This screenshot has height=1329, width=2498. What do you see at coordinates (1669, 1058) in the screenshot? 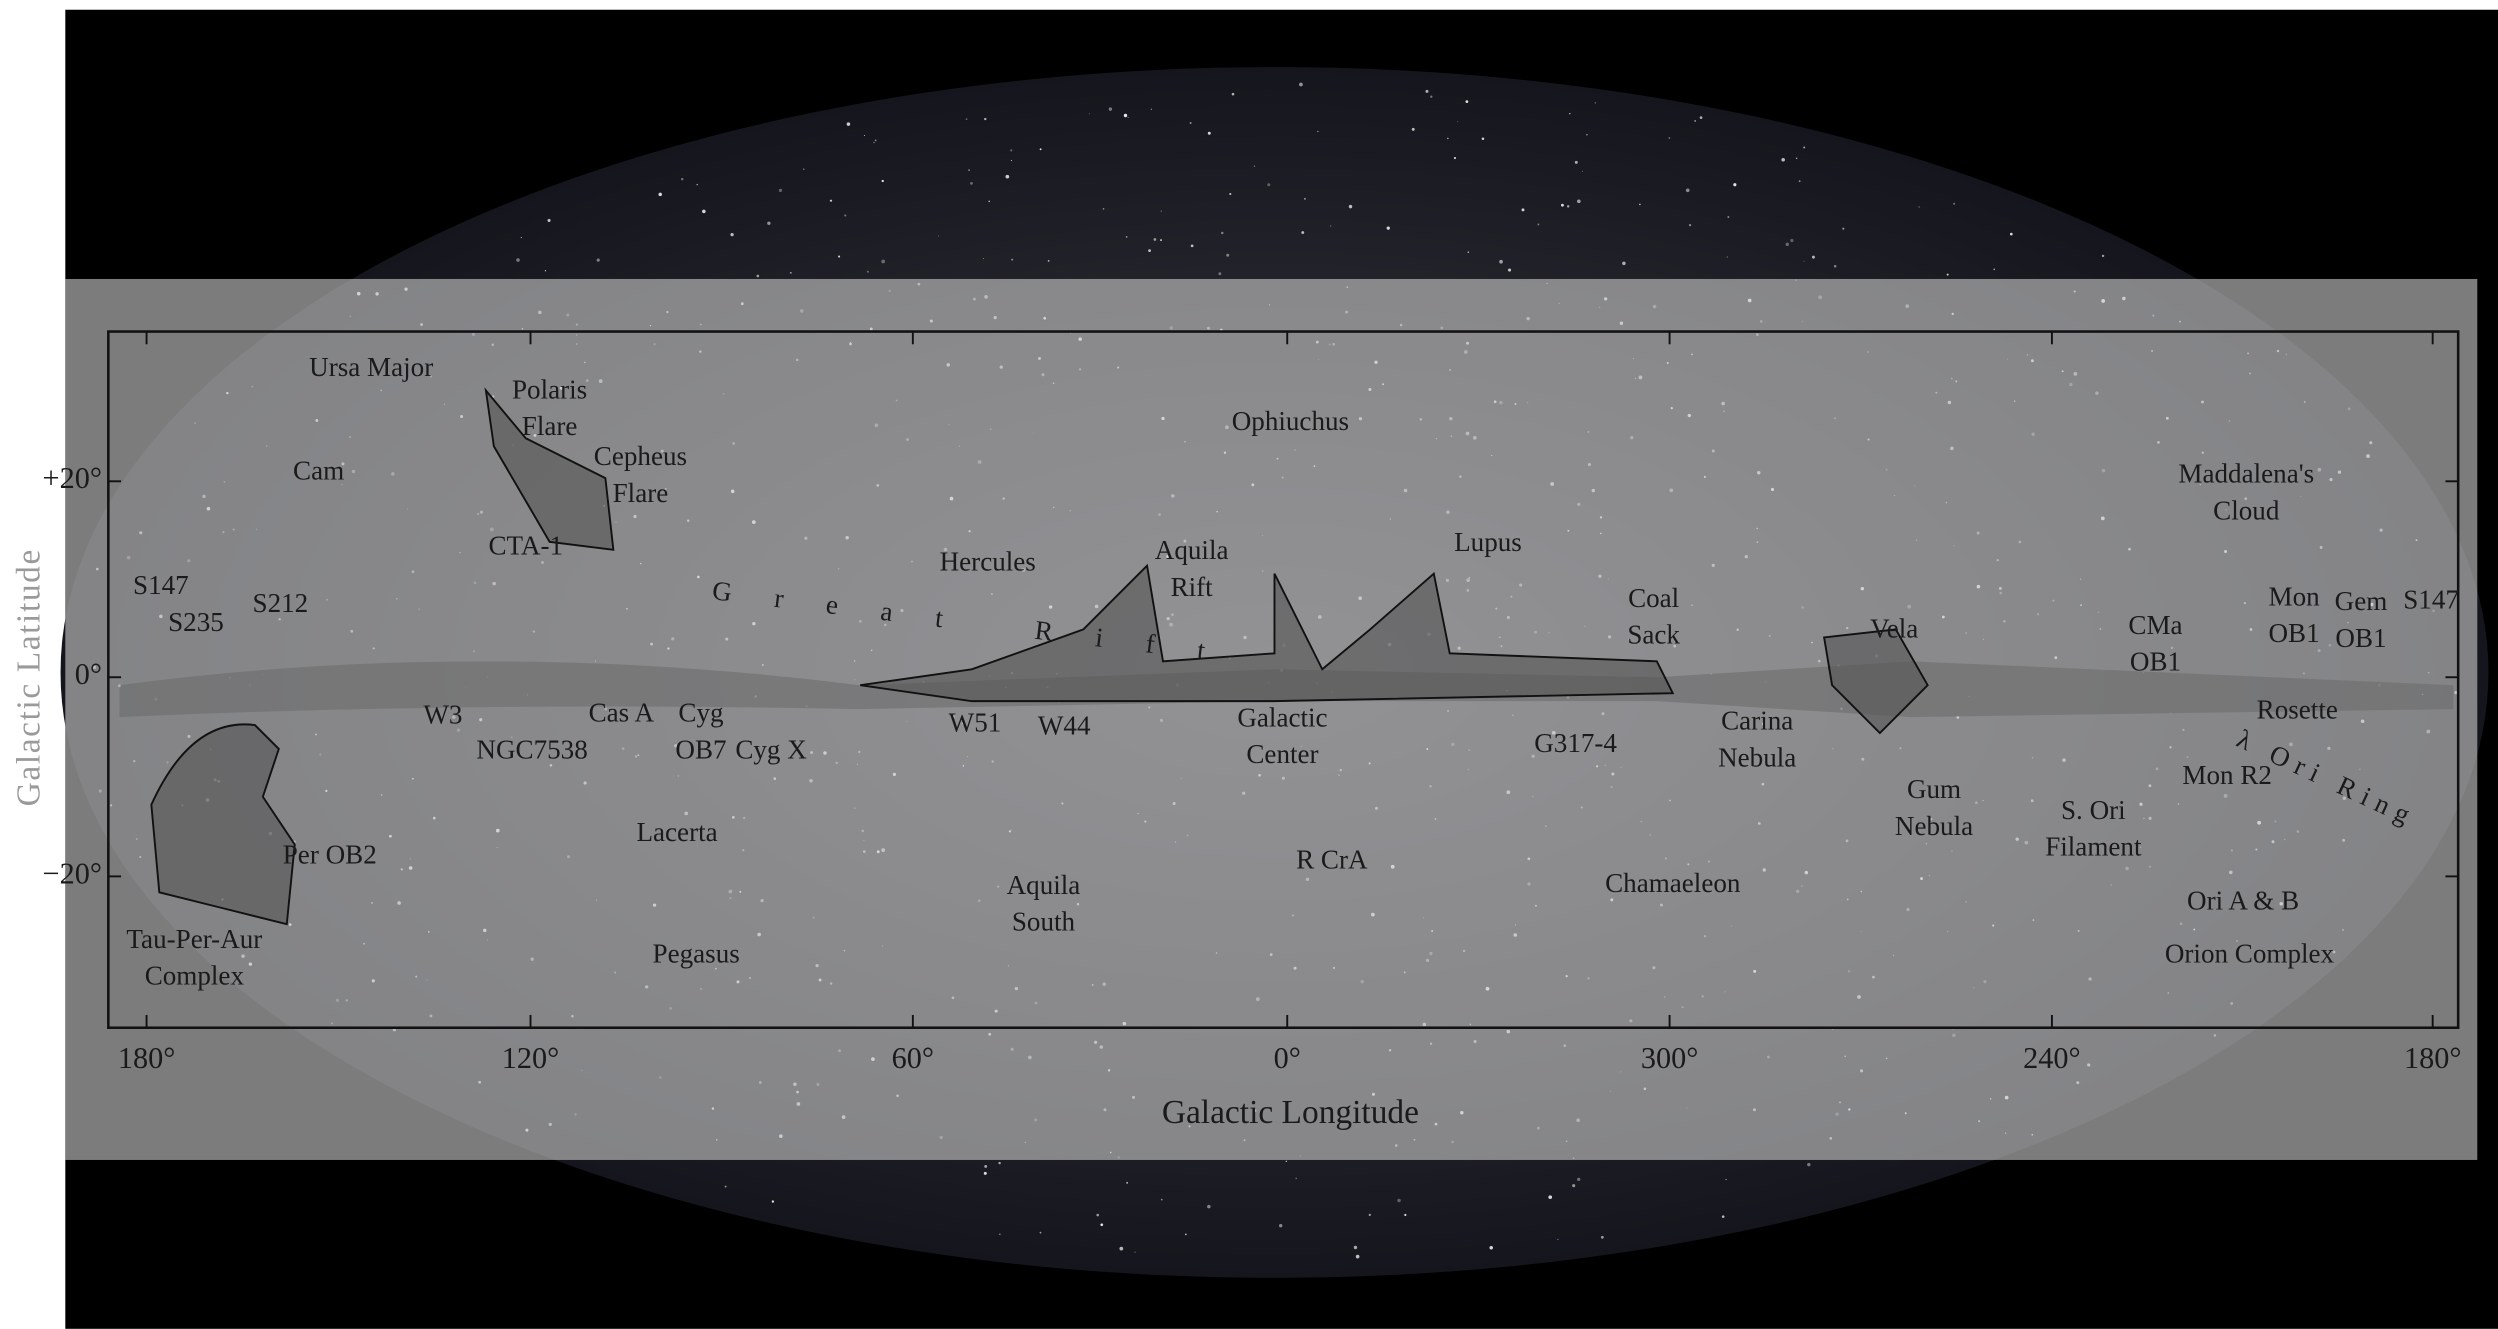
I see `x-tick-label: 300°` at bounding box center [1669, 1058].